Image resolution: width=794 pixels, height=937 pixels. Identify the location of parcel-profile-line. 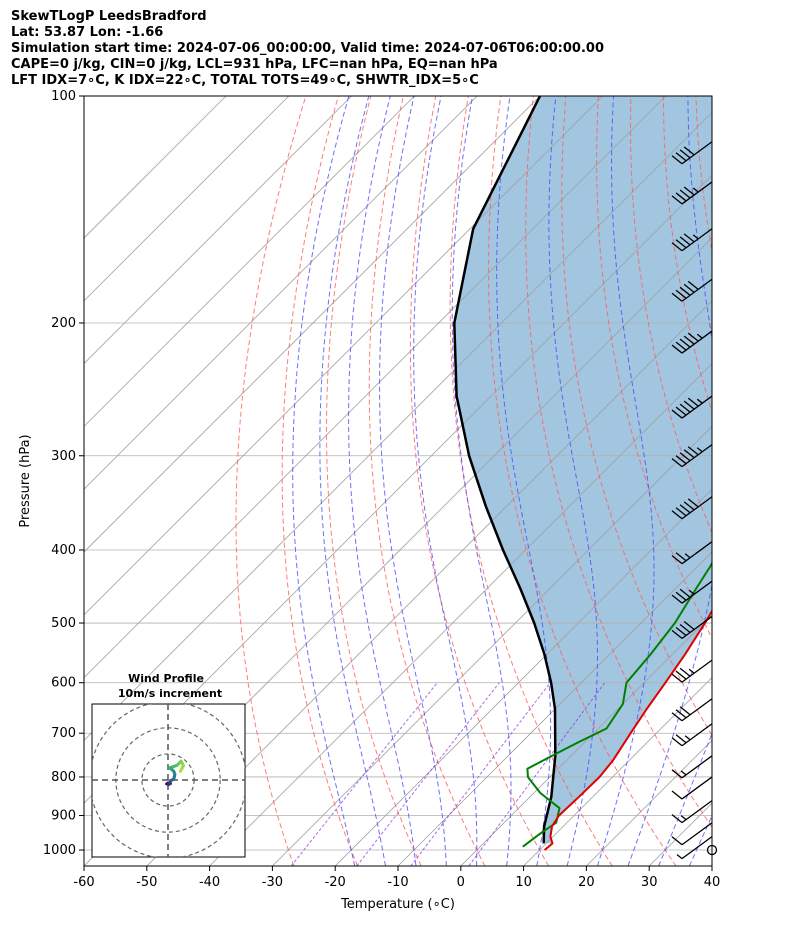
(505, 470).